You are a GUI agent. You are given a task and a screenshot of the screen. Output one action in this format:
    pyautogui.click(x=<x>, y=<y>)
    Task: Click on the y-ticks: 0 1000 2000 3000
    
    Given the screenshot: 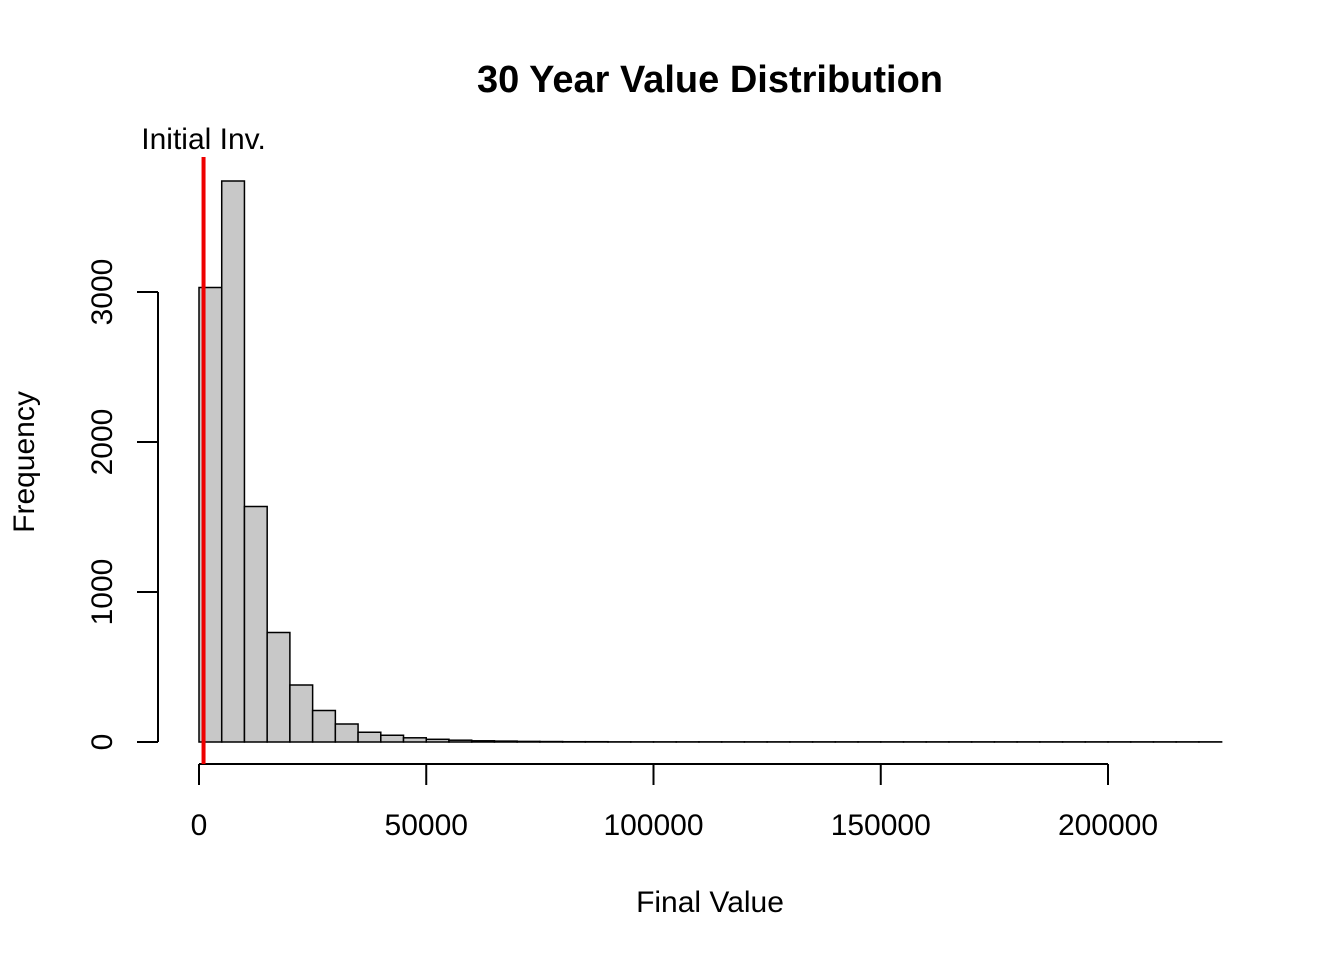 What is the action you would take?
    pyautogui.click(x=122, y=505)
    